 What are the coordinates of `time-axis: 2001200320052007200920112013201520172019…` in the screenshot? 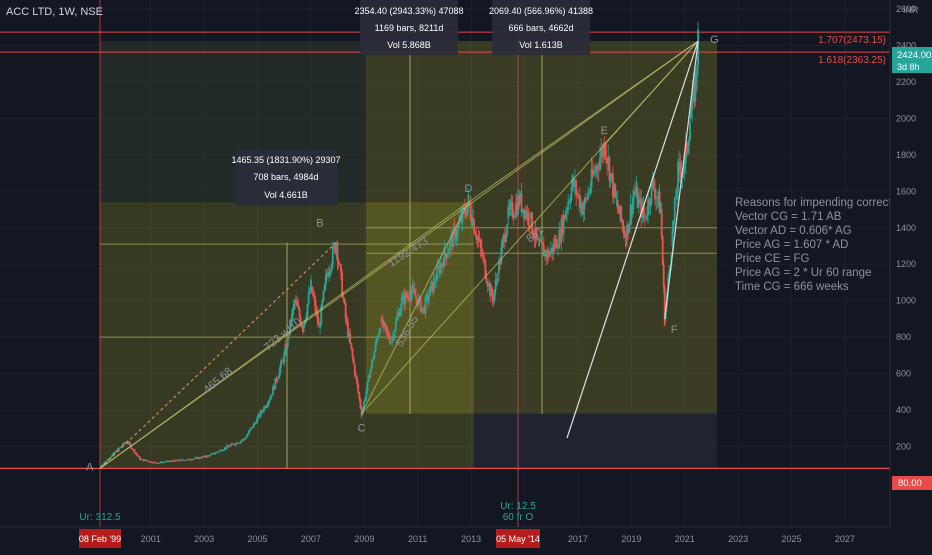 It's located at (445, 538).